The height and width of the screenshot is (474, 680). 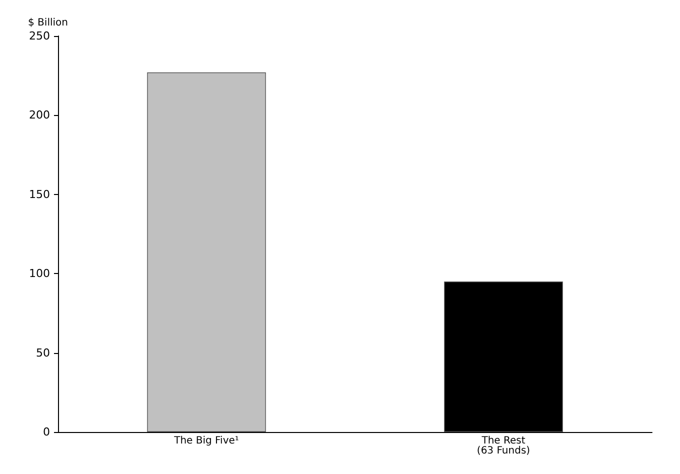 What do you see at coordinates (206, 441) in the screenshot?
I see `x-tick-label: The Big Five¹` at bounding box center [206, 441].